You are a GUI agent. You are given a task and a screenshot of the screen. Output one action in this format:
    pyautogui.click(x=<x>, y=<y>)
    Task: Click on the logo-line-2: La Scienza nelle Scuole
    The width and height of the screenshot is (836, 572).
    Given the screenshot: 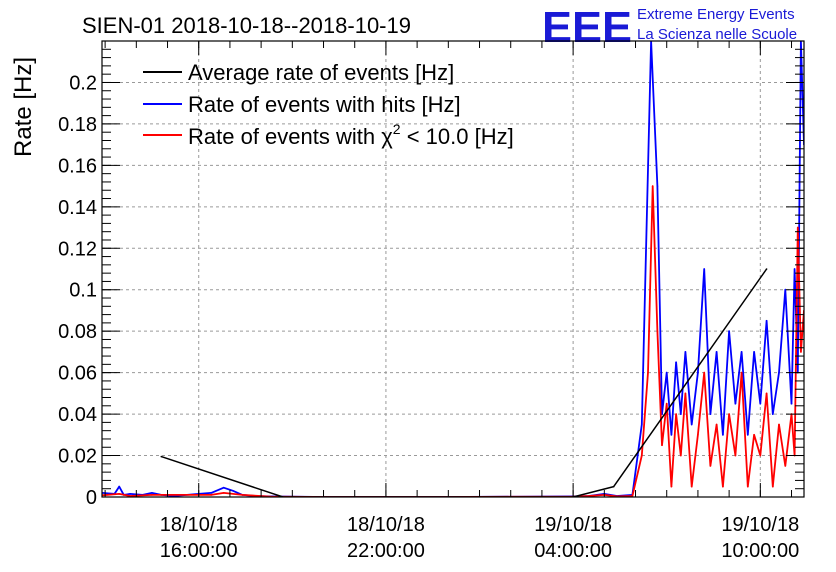 What is the action you would take?
    pyautogui.click(x=717, y=34)
    